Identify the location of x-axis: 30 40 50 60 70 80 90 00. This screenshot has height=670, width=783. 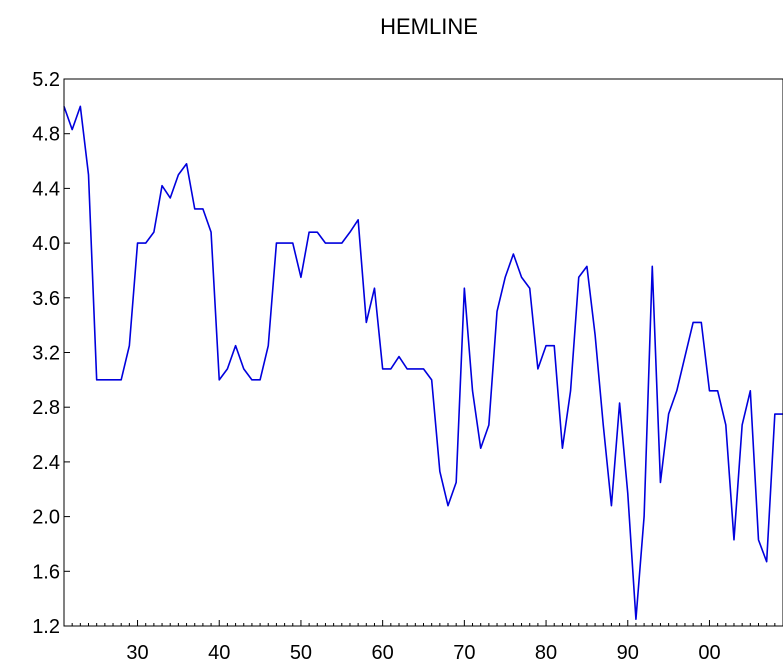
(423, 642).